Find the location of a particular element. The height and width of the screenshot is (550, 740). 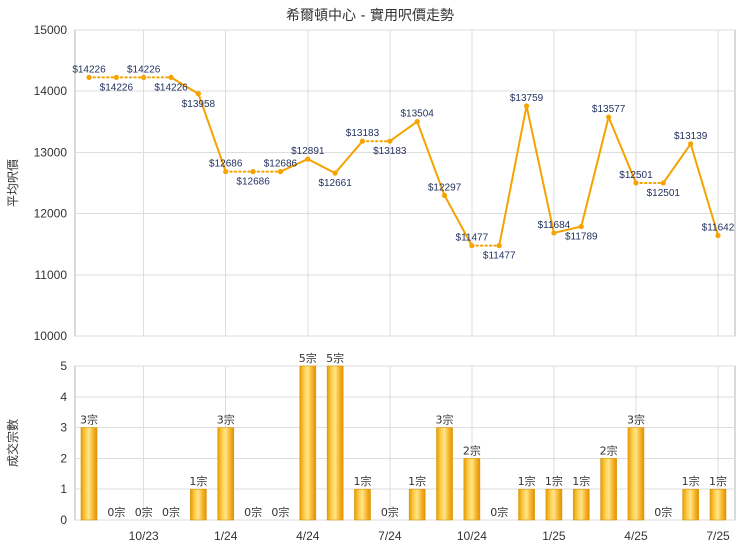

volume-label-21: 0宗 is located at coordinates (663, 512).